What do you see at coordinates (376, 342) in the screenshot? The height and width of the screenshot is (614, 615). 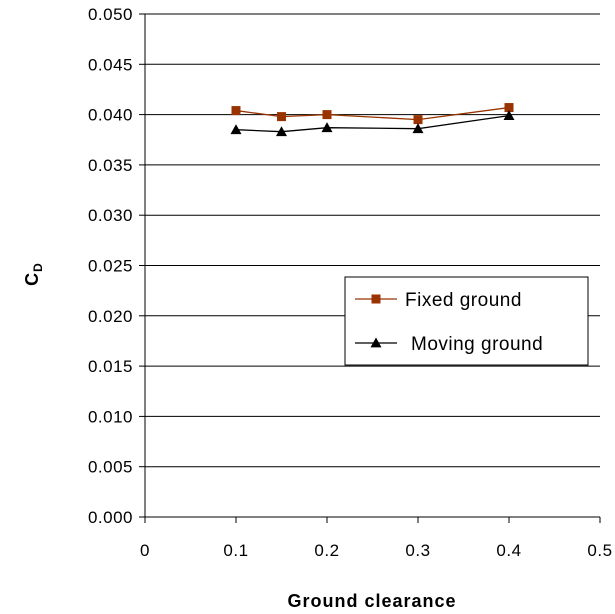 I see `legend-marker-moving-ground` at bounding box center [376, 342].